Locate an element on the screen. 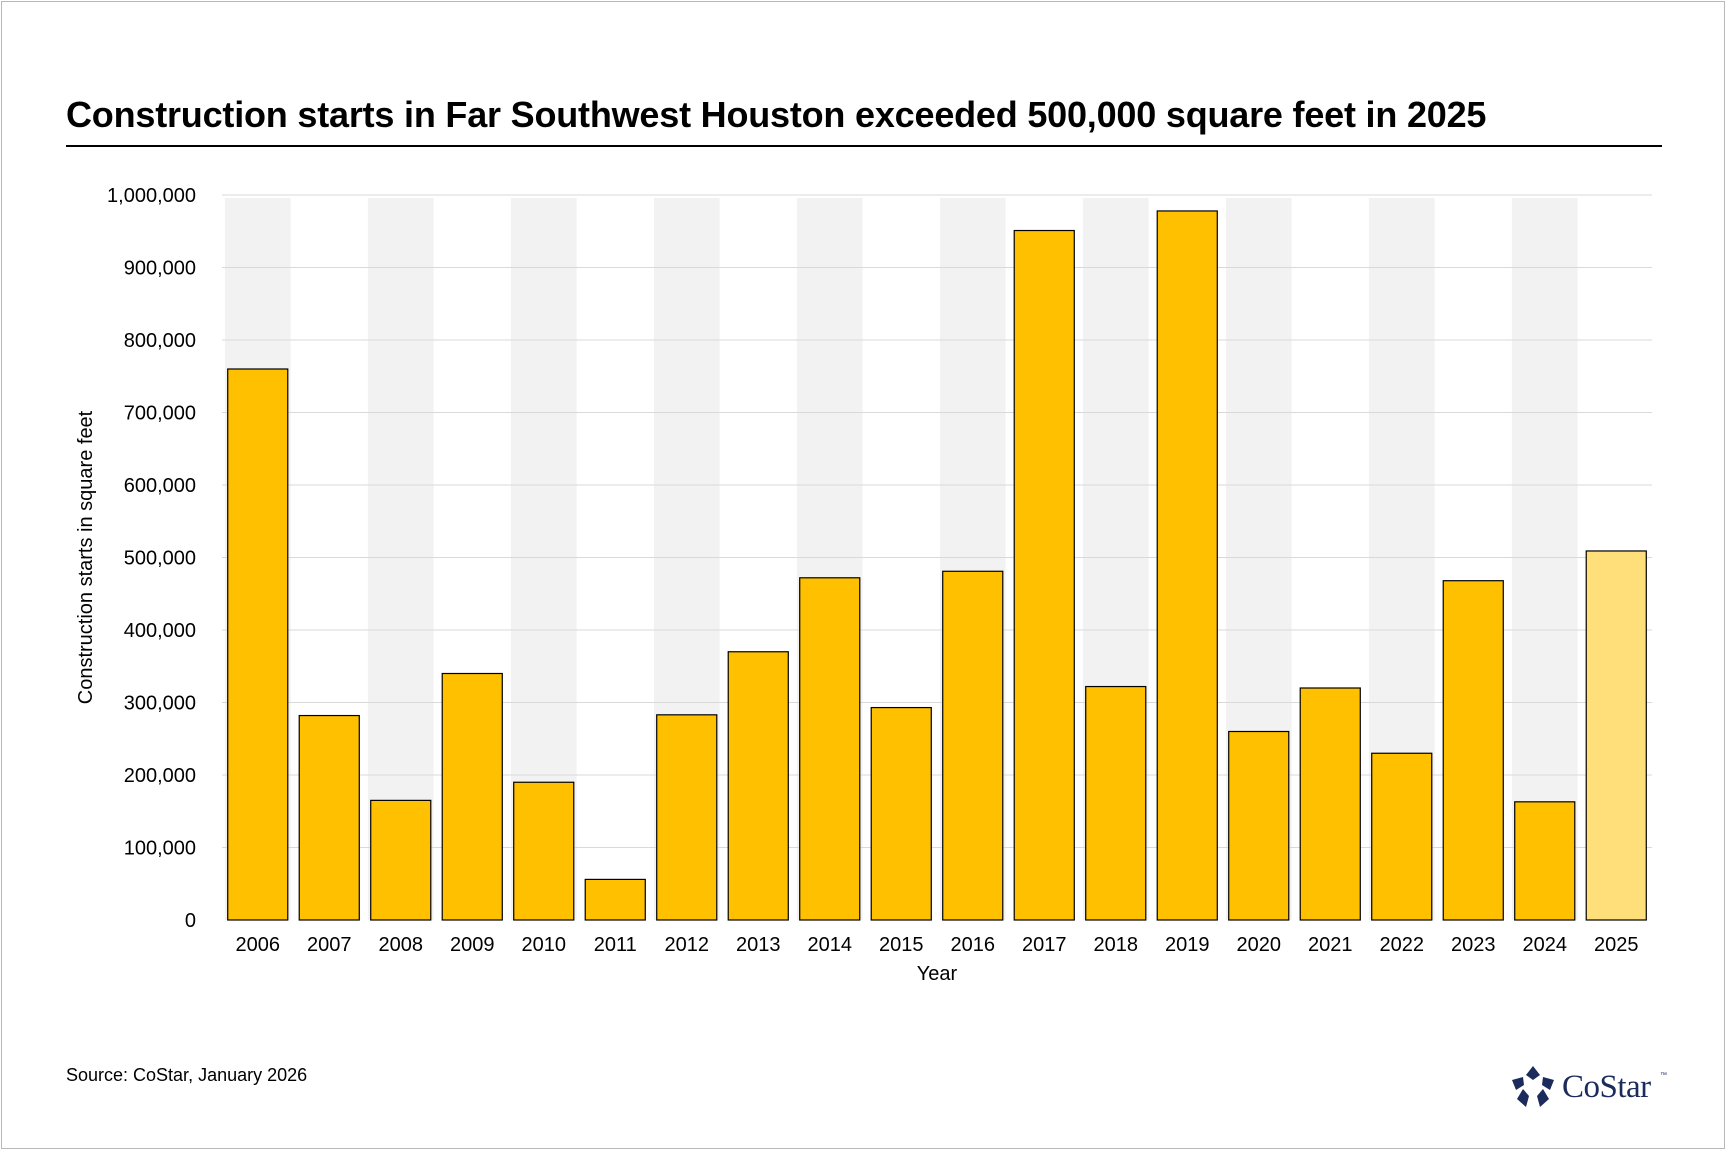 The width and height of the screenshot is (1728, 1152). y-tick-label: 0 is located at coordinates (190, 921).